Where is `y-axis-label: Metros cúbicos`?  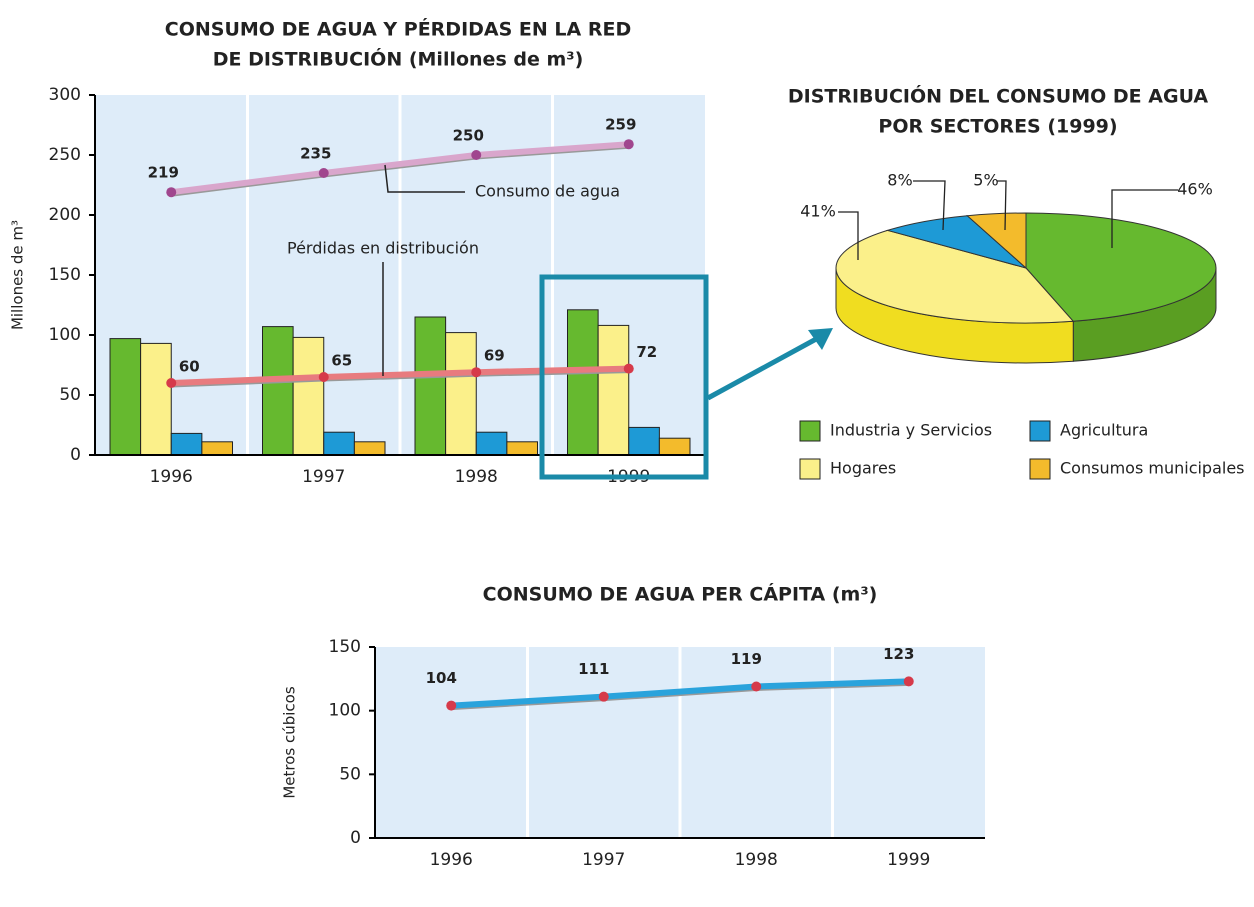 y-axis-label: Metros cúbicos is located at coordinates (290, 742).